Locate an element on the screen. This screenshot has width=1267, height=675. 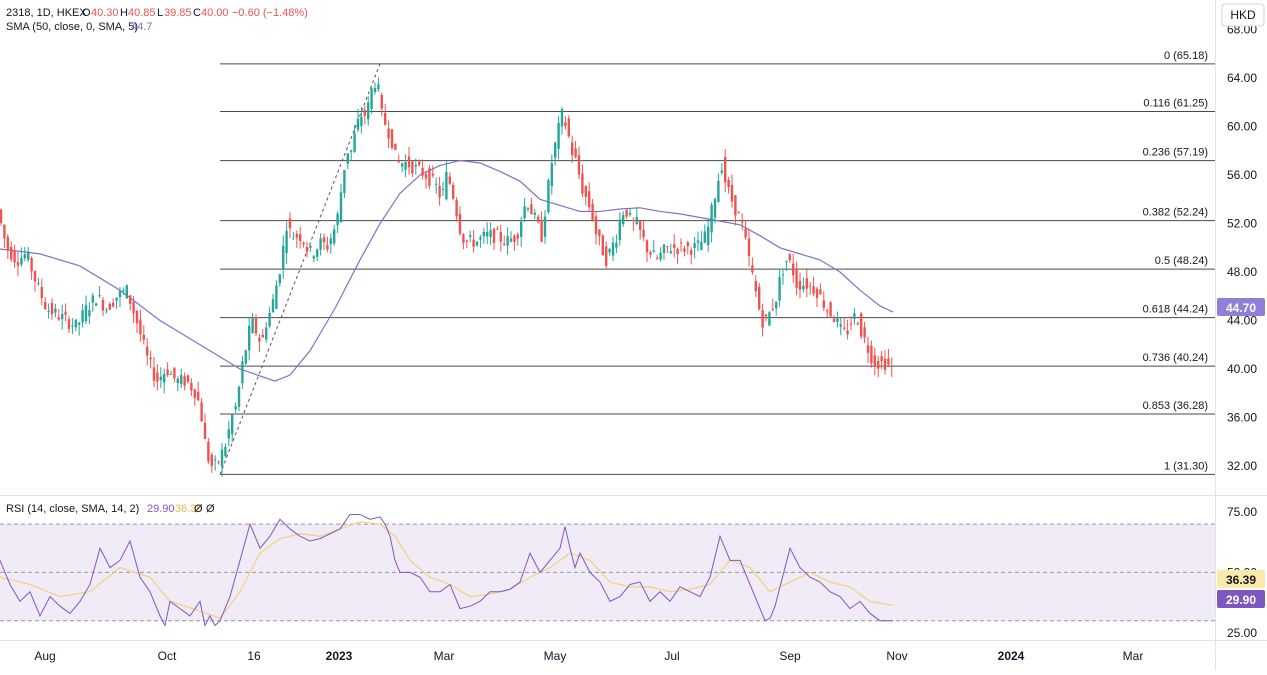
price-tick-label: 60.00 is located at coordinates (1242, 127).